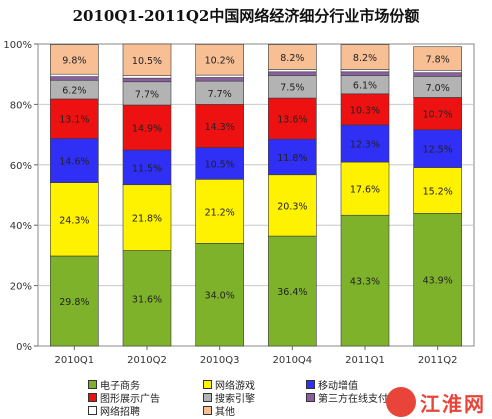  I want to click on data-label: 14.9%, so click(147, 129).